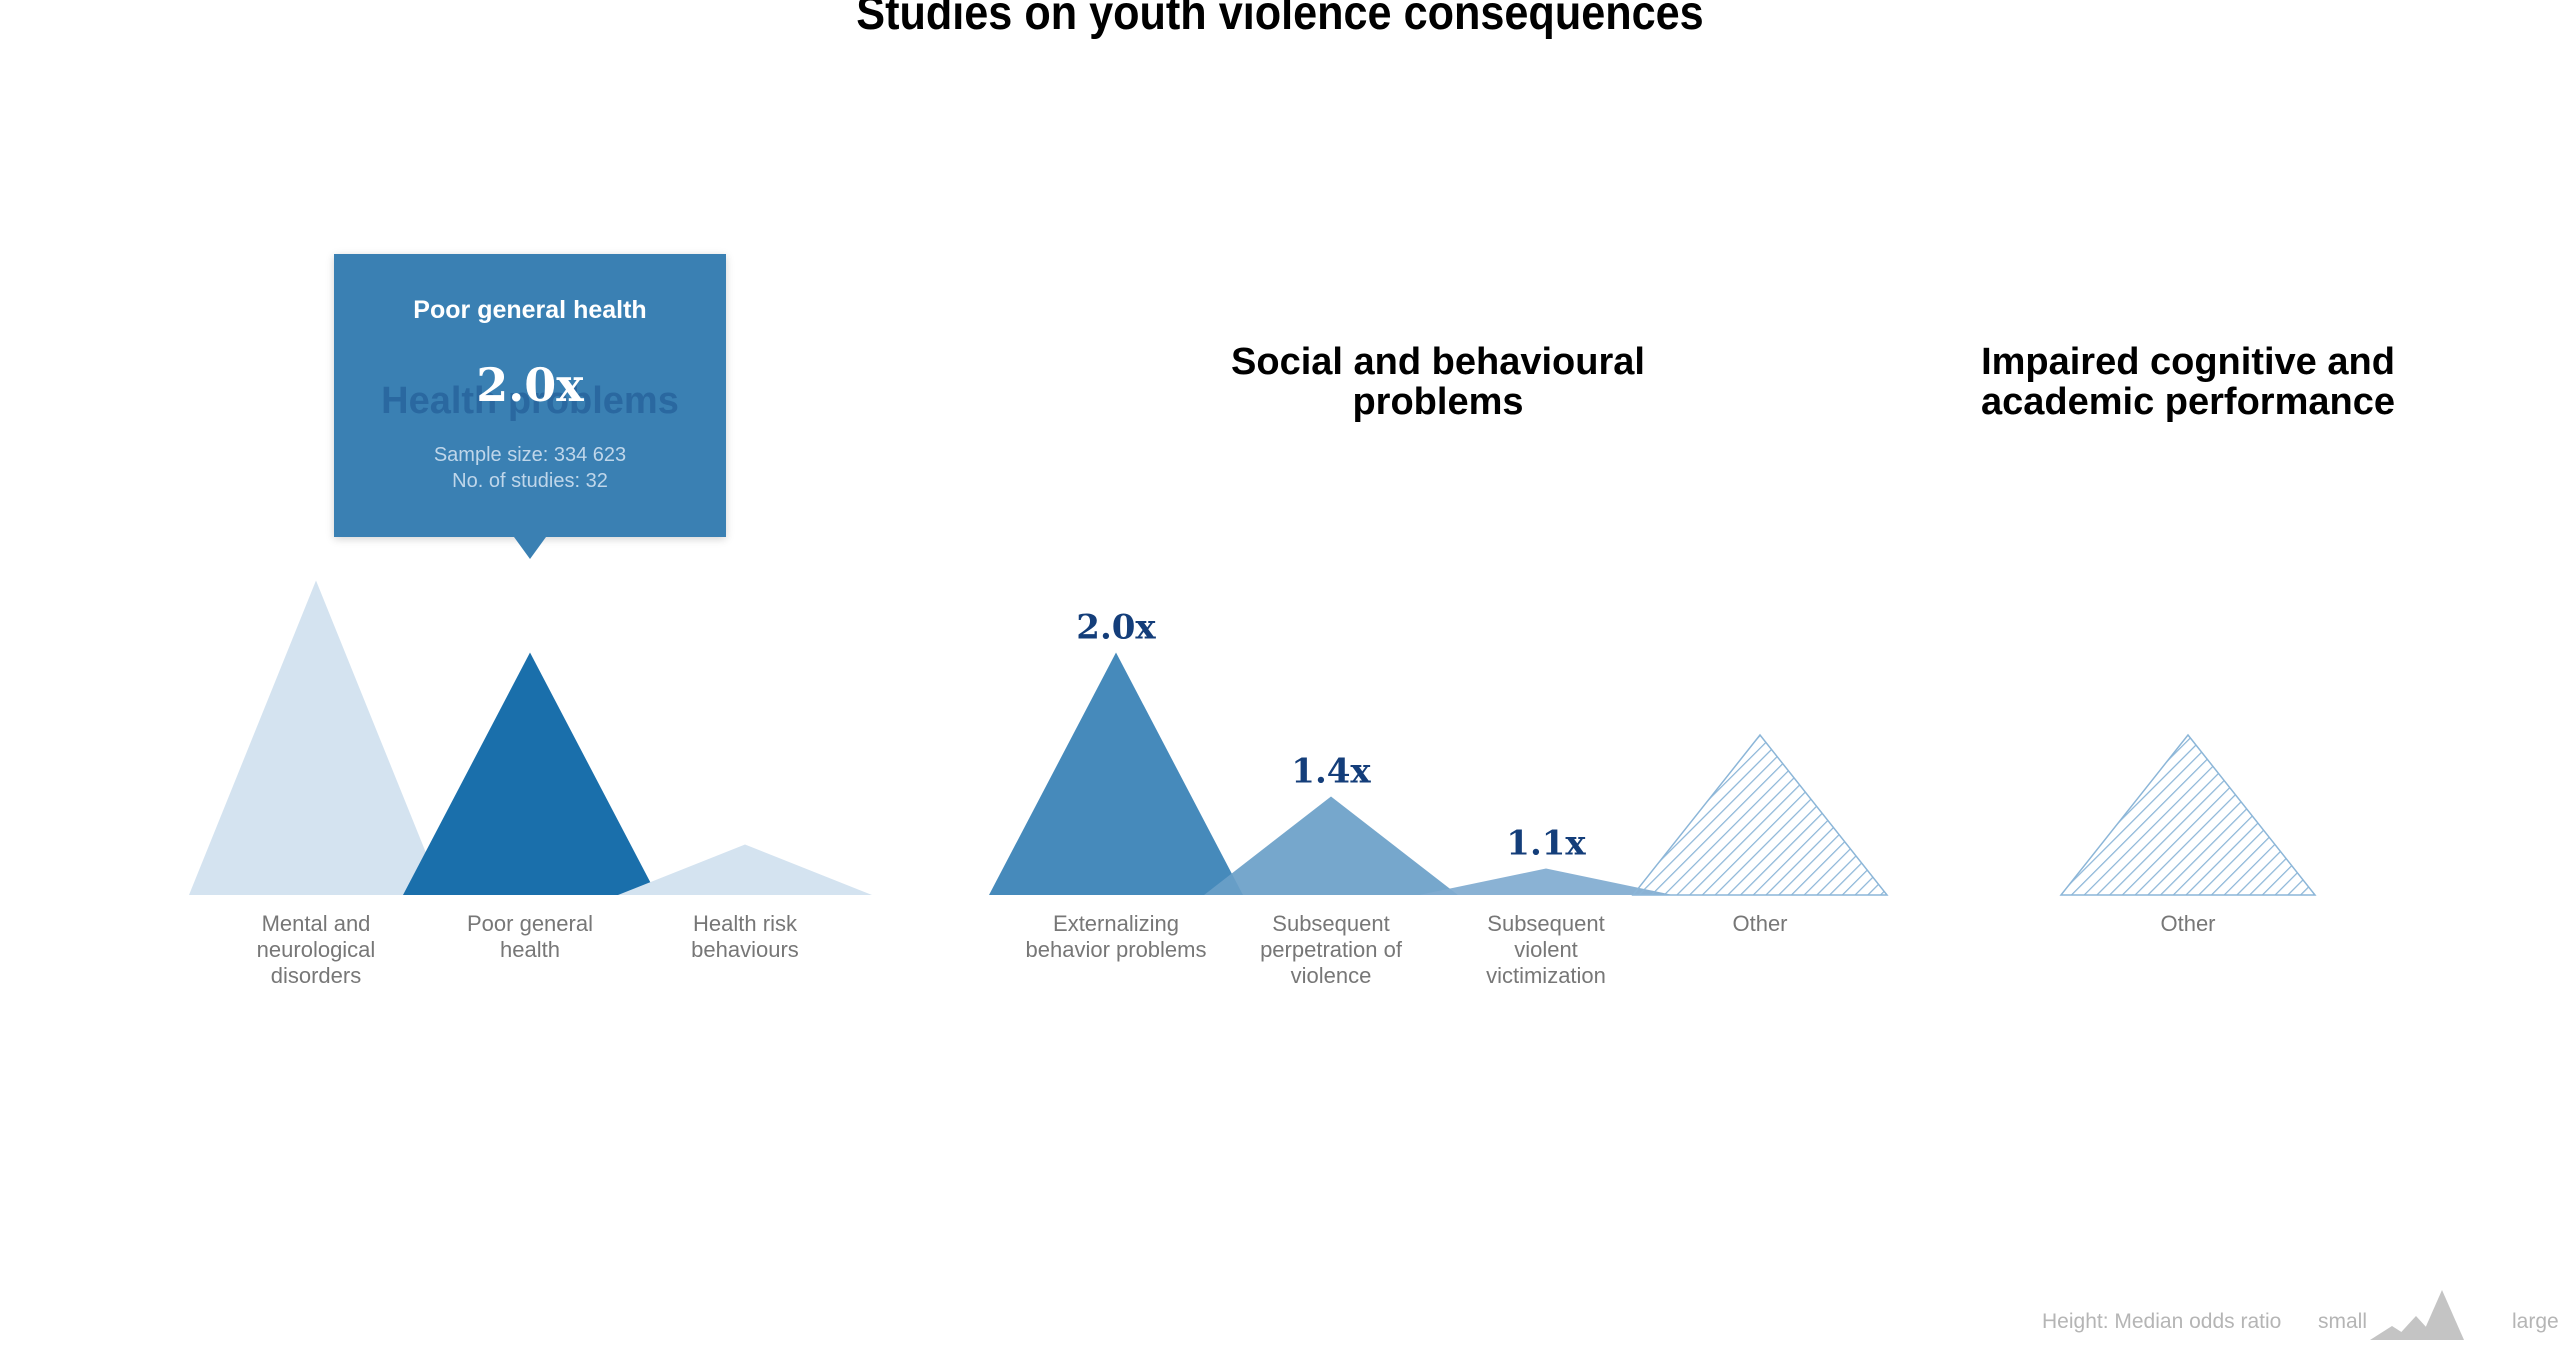 This screenshot has width=2560, height=1360. I want to click on category-label-1-1: Subsequent perpetration of violence, so click(1331, 949).